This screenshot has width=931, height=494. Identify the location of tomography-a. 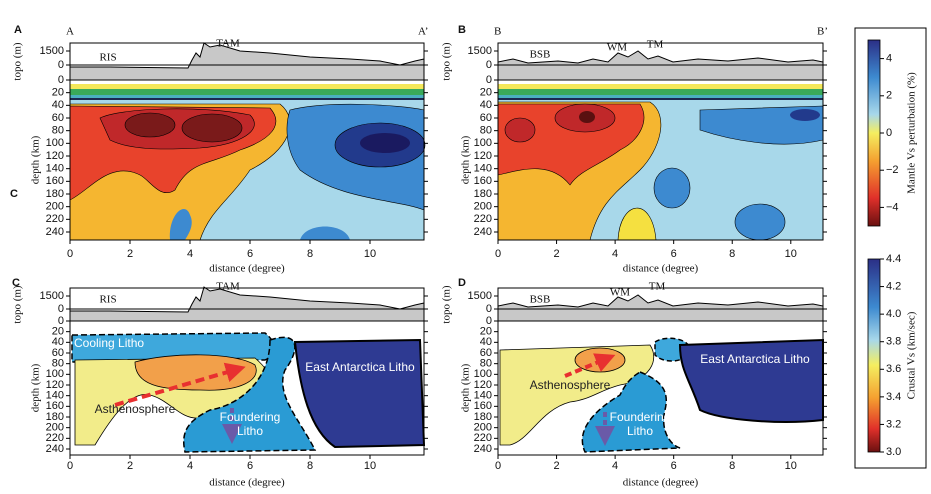
(247, 162).